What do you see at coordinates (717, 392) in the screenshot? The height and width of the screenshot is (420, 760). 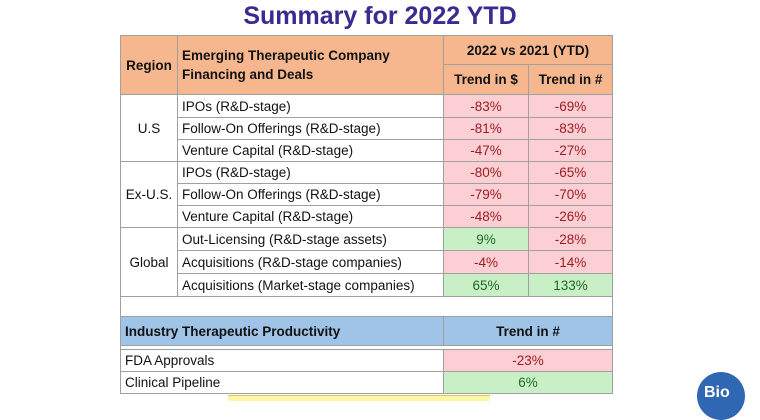 I see `bio-logo-text: Bio` at bounding box center [717, 392].